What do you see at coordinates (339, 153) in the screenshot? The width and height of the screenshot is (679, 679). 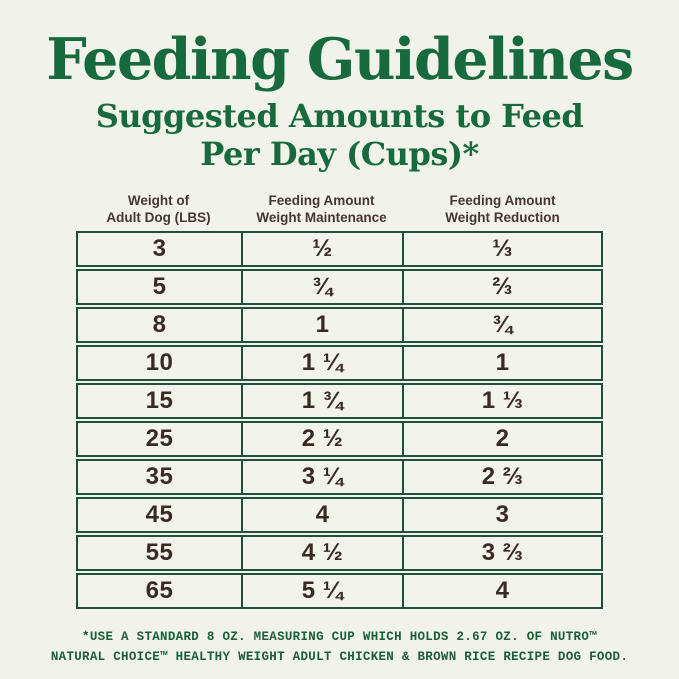 I see `subtitle-line-2: Per Day (Cups)*` at bounding box center [339, 153].